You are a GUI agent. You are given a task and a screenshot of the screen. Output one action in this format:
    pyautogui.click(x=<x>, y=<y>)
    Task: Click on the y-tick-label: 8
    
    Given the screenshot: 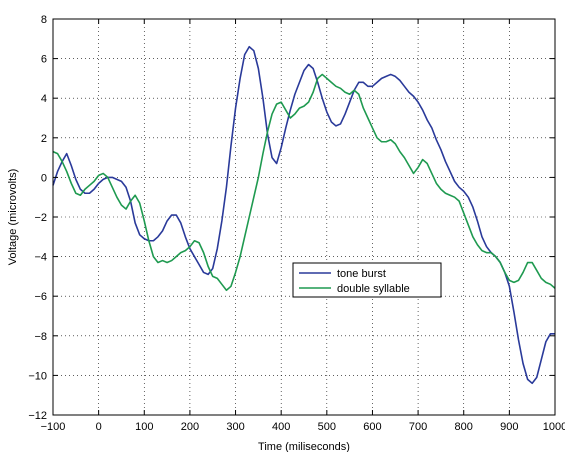 What is the action you would take?
    pyautogui.click(x=44, y=20)
    